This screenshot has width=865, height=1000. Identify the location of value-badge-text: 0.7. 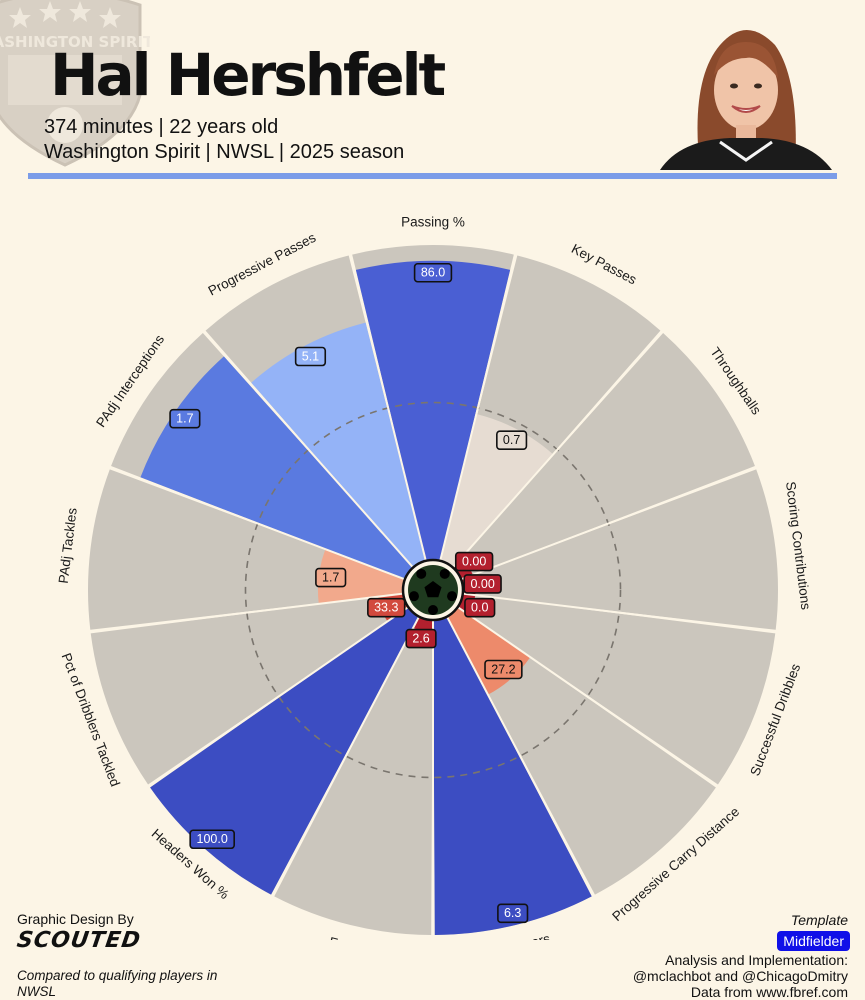
(511, 440).